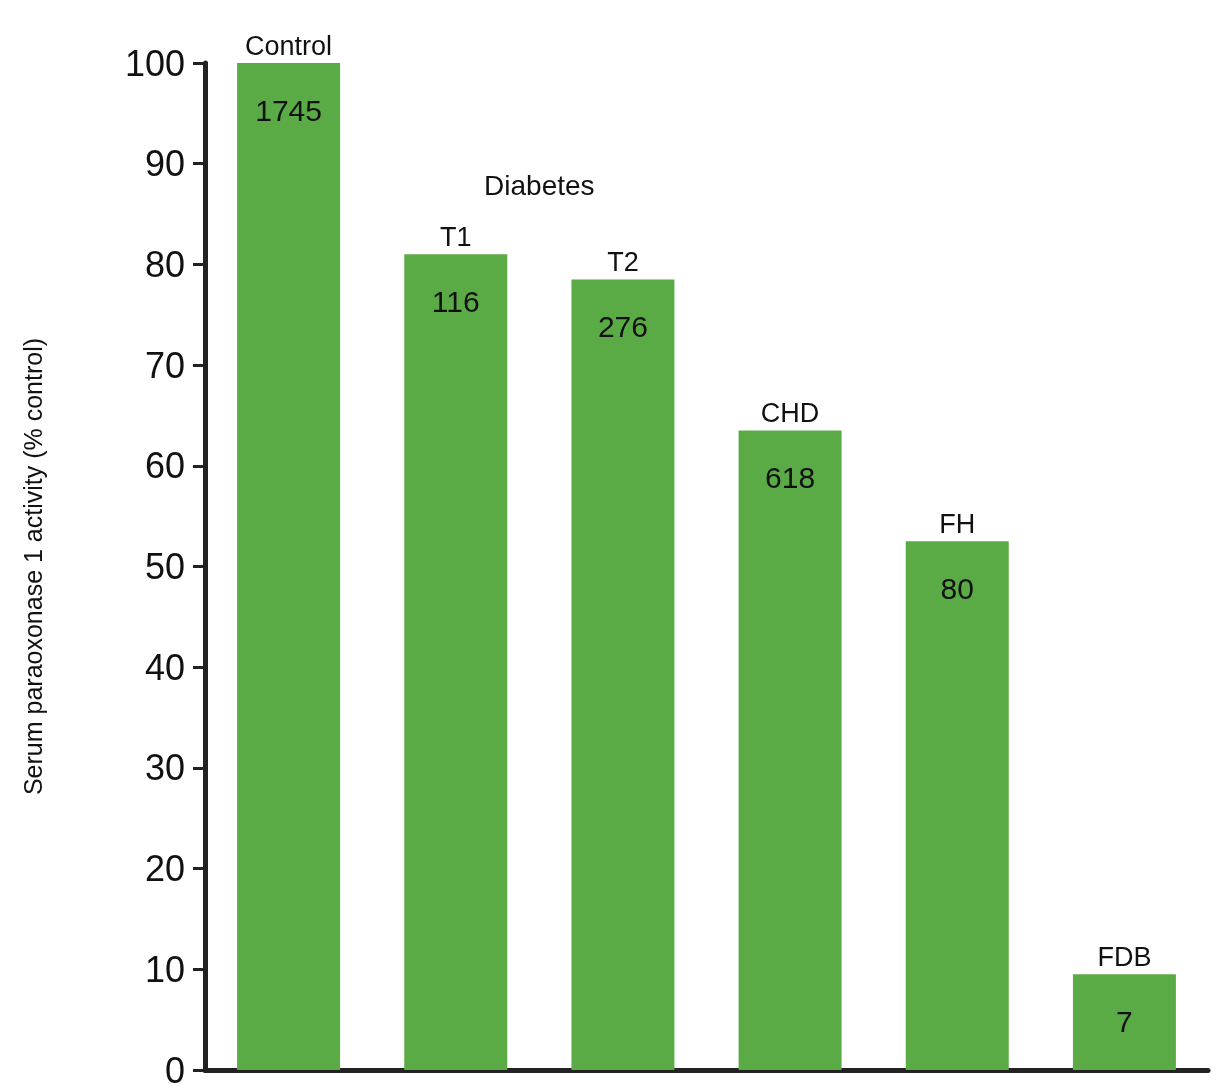 The height and width of the screenshot is (1088, 1228). What do you see at coordinates (455, 236) in the screenshot?
I see `x-tick-label: T1` at bounding box center [455, 236].